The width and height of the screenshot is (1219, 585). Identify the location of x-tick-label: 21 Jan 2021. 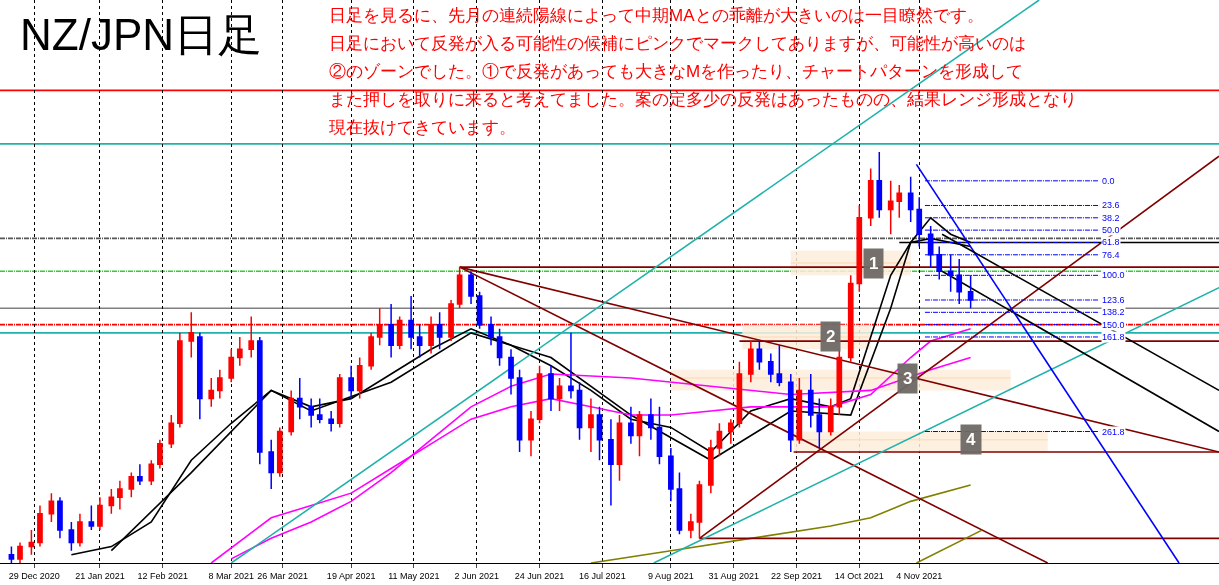
(100, 575).